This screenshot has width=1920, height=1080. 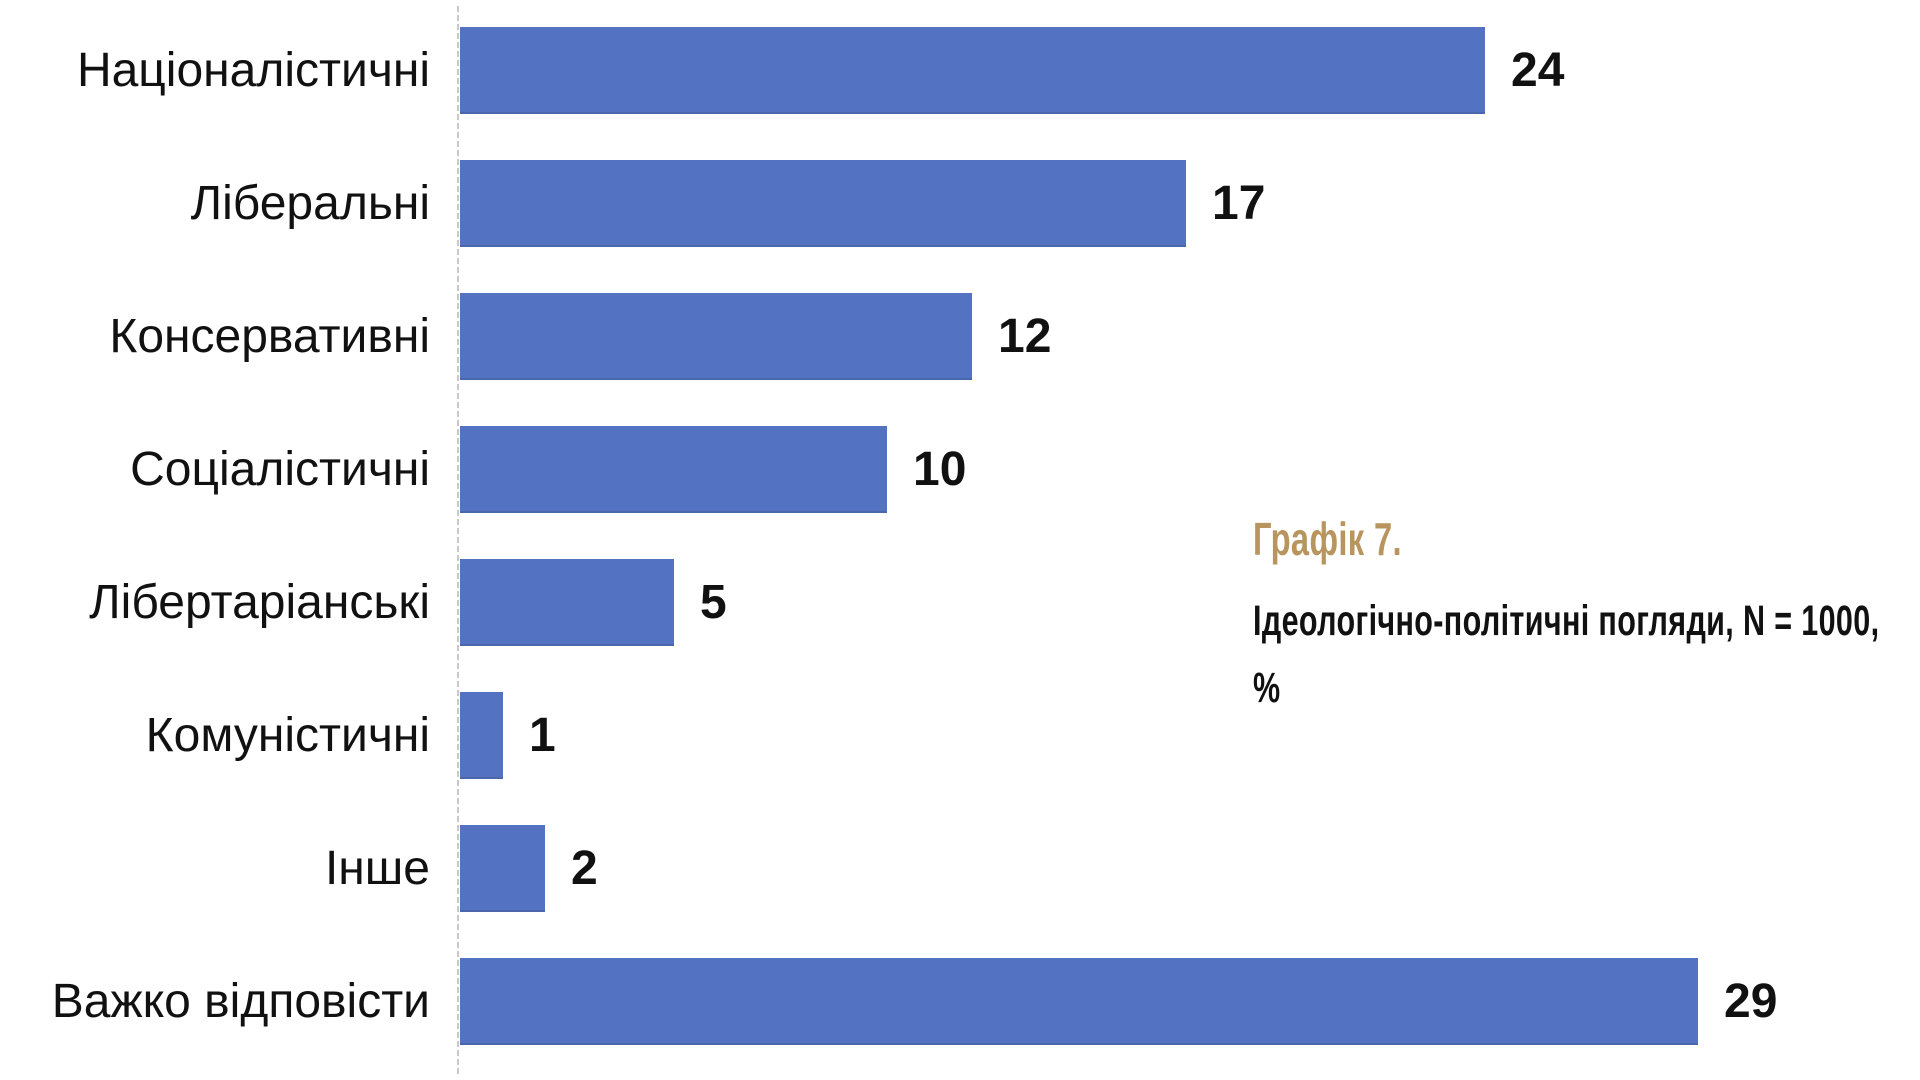 What do you see at coordinates (377, 868) in the screenshot?
I see `category-label: Інше` at bounding box center [377, 868].